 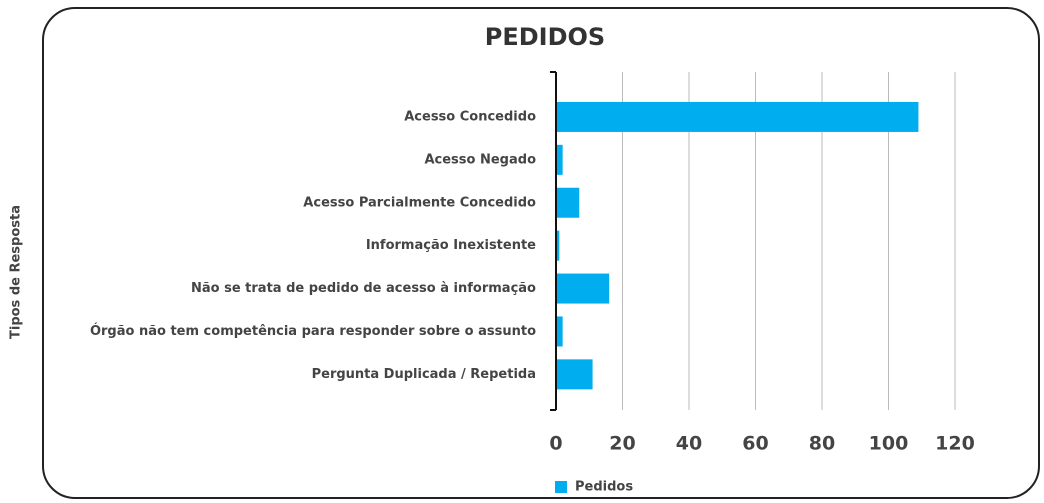 What do you see at coordinates (889, 444) in the screenshot?
I see `x-tick-label: 100` at bounding box center [889, 444].